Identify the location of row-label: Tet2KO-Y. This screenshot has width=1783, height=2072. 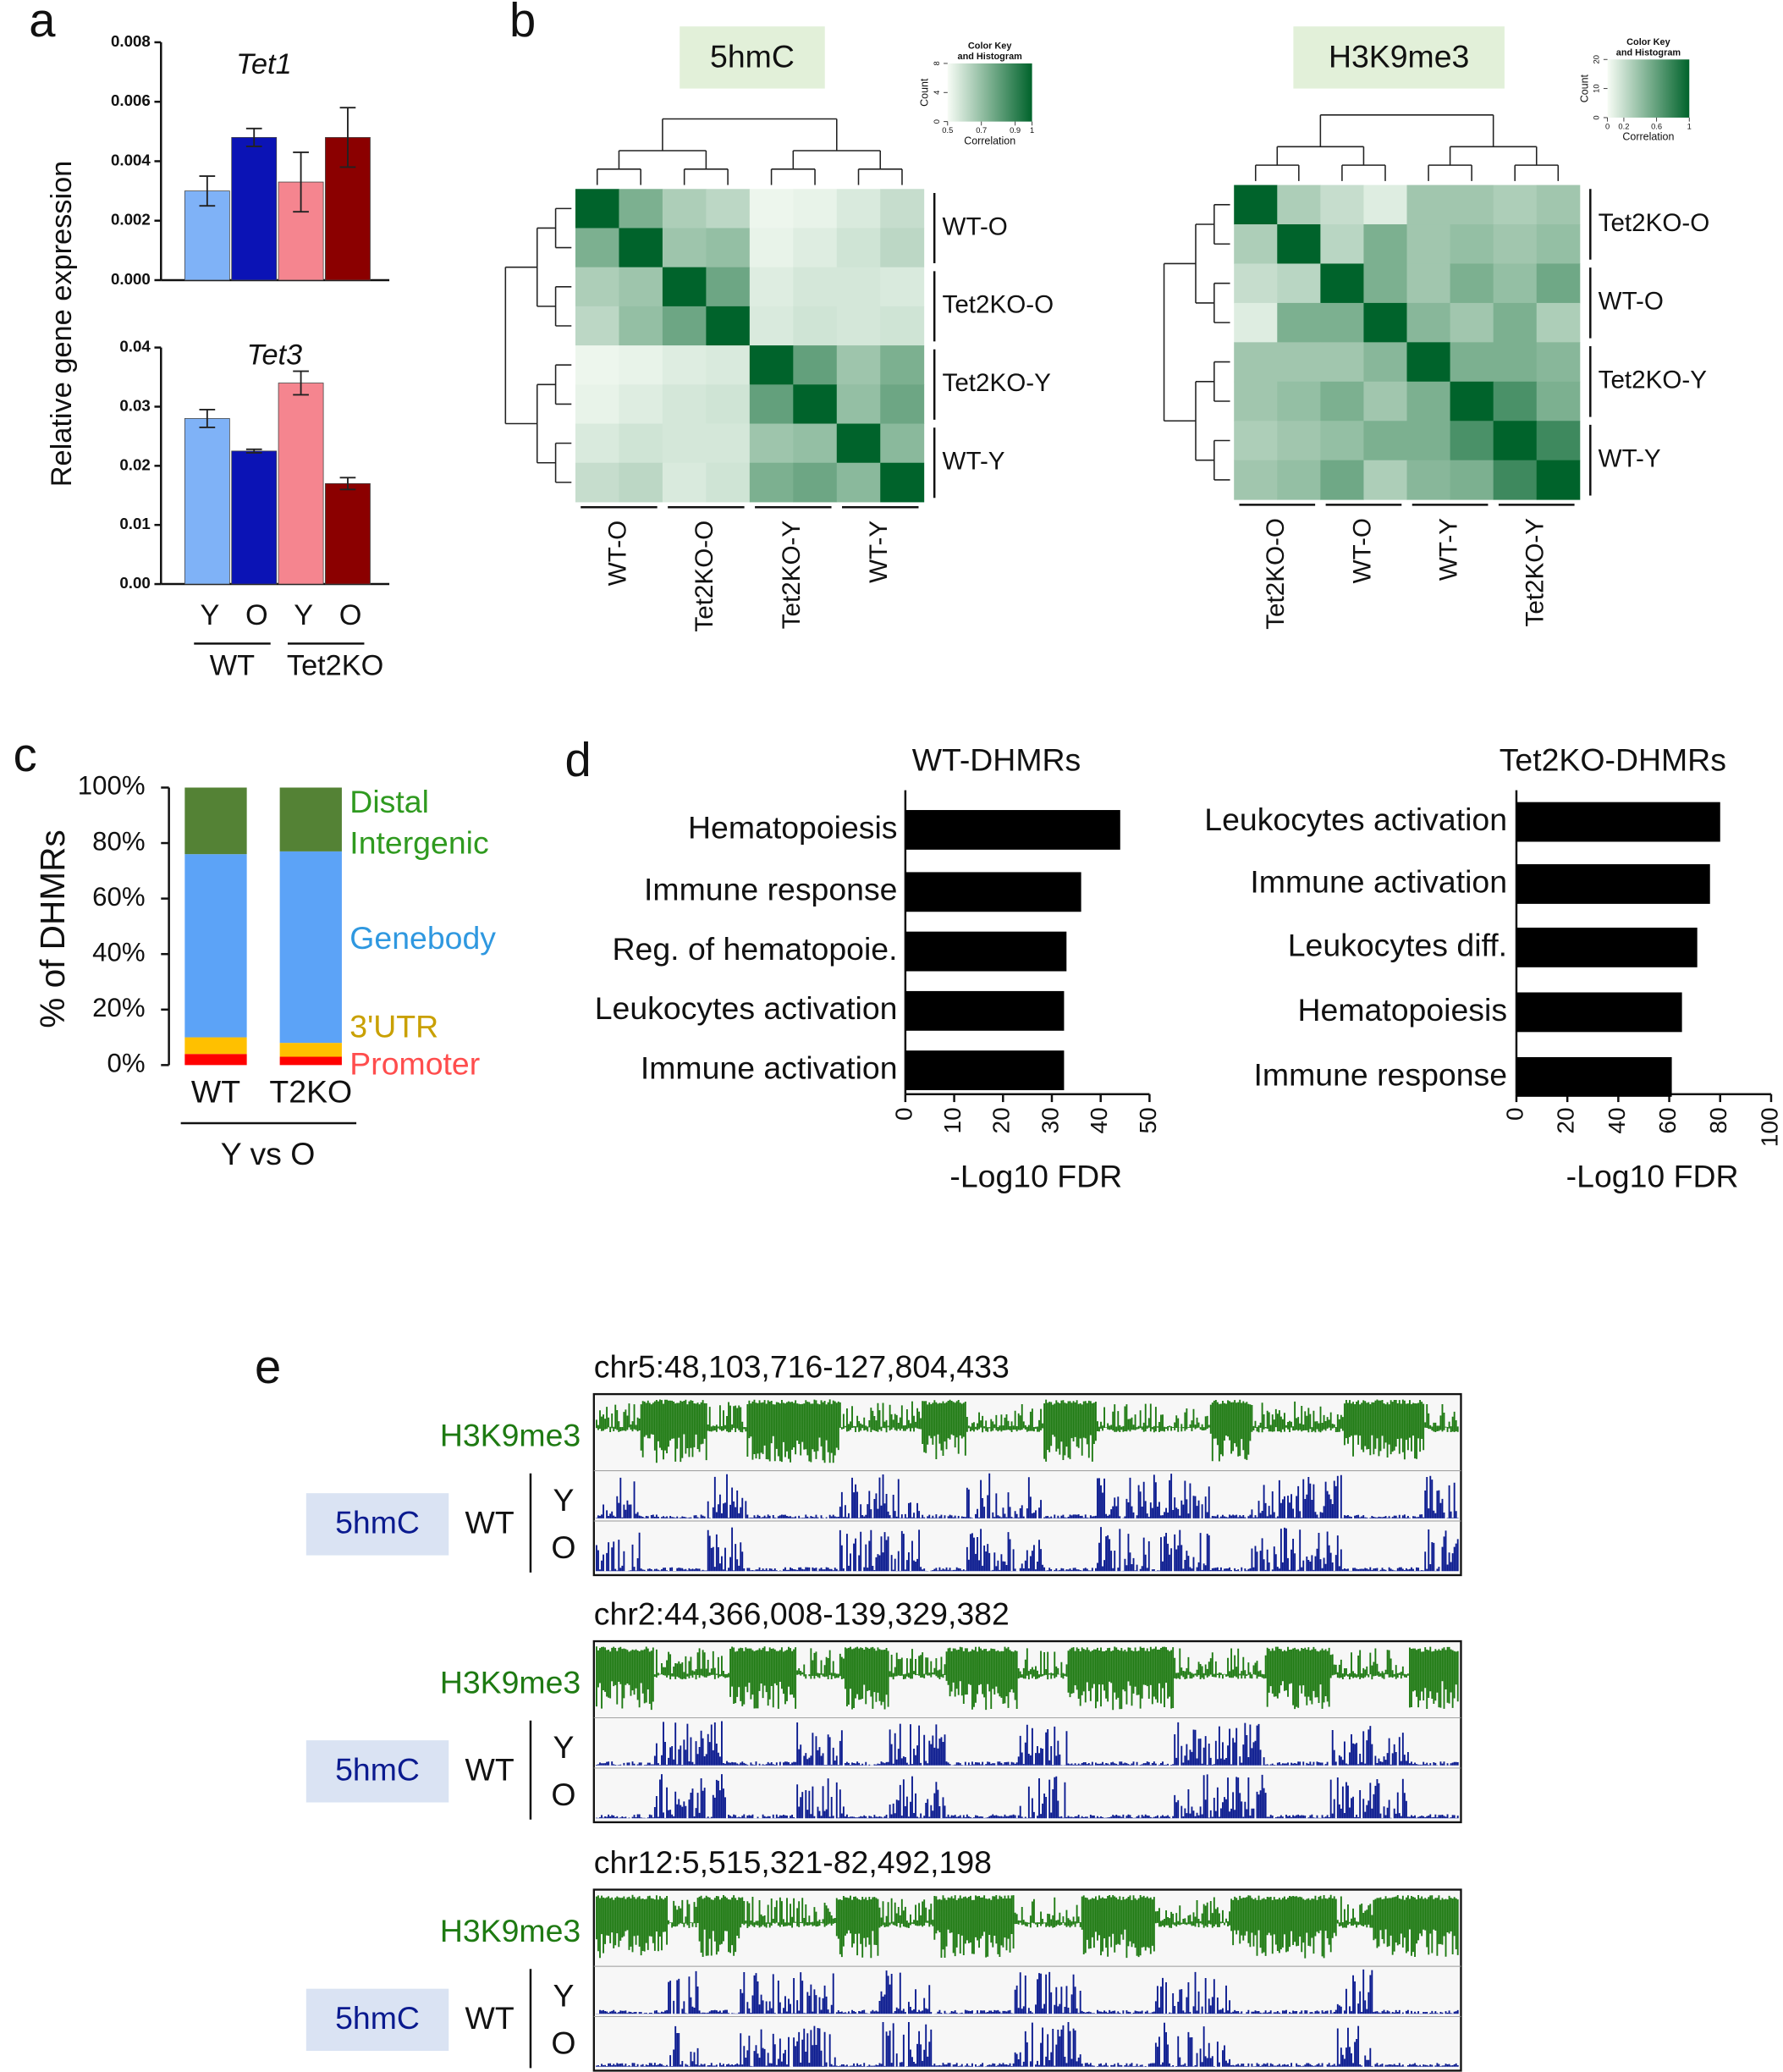
(997, 383).